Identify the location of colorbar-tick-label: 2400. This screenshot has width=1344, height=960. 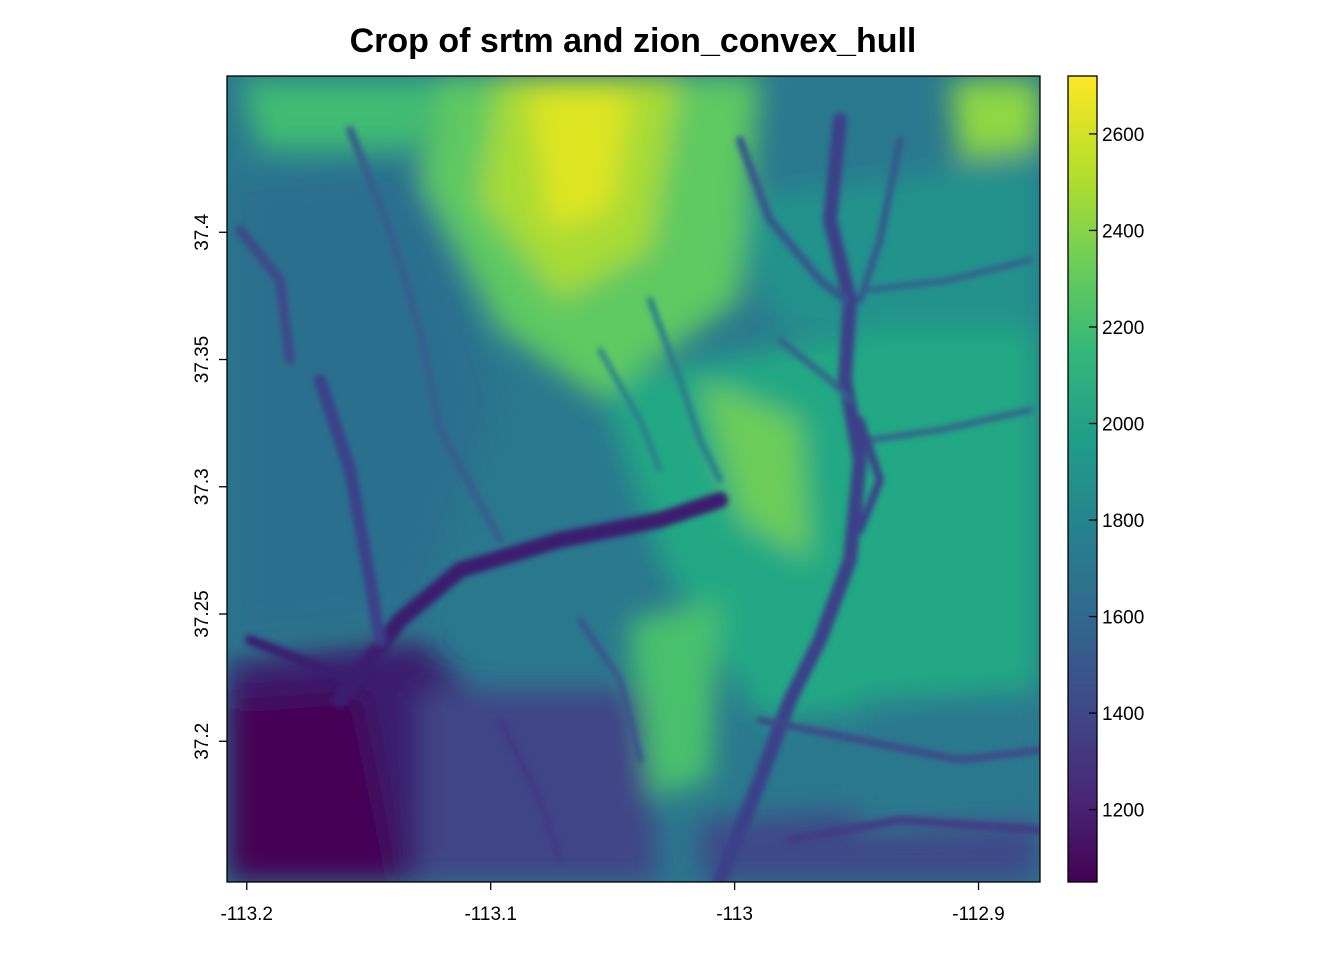
(1123, 231).